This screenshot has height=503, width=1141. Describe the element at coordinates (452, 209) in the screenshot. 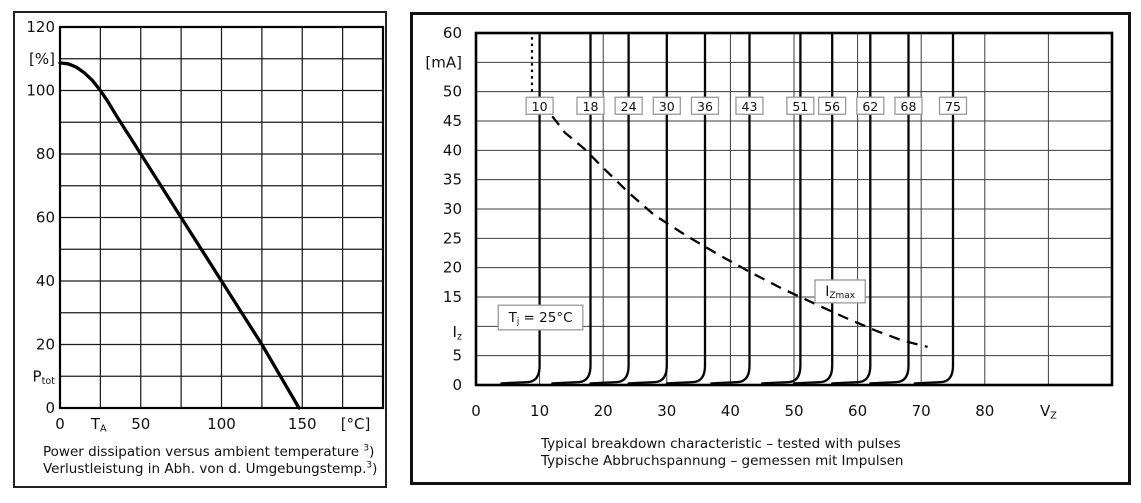

I see `y-tick-label: 30` at that location.